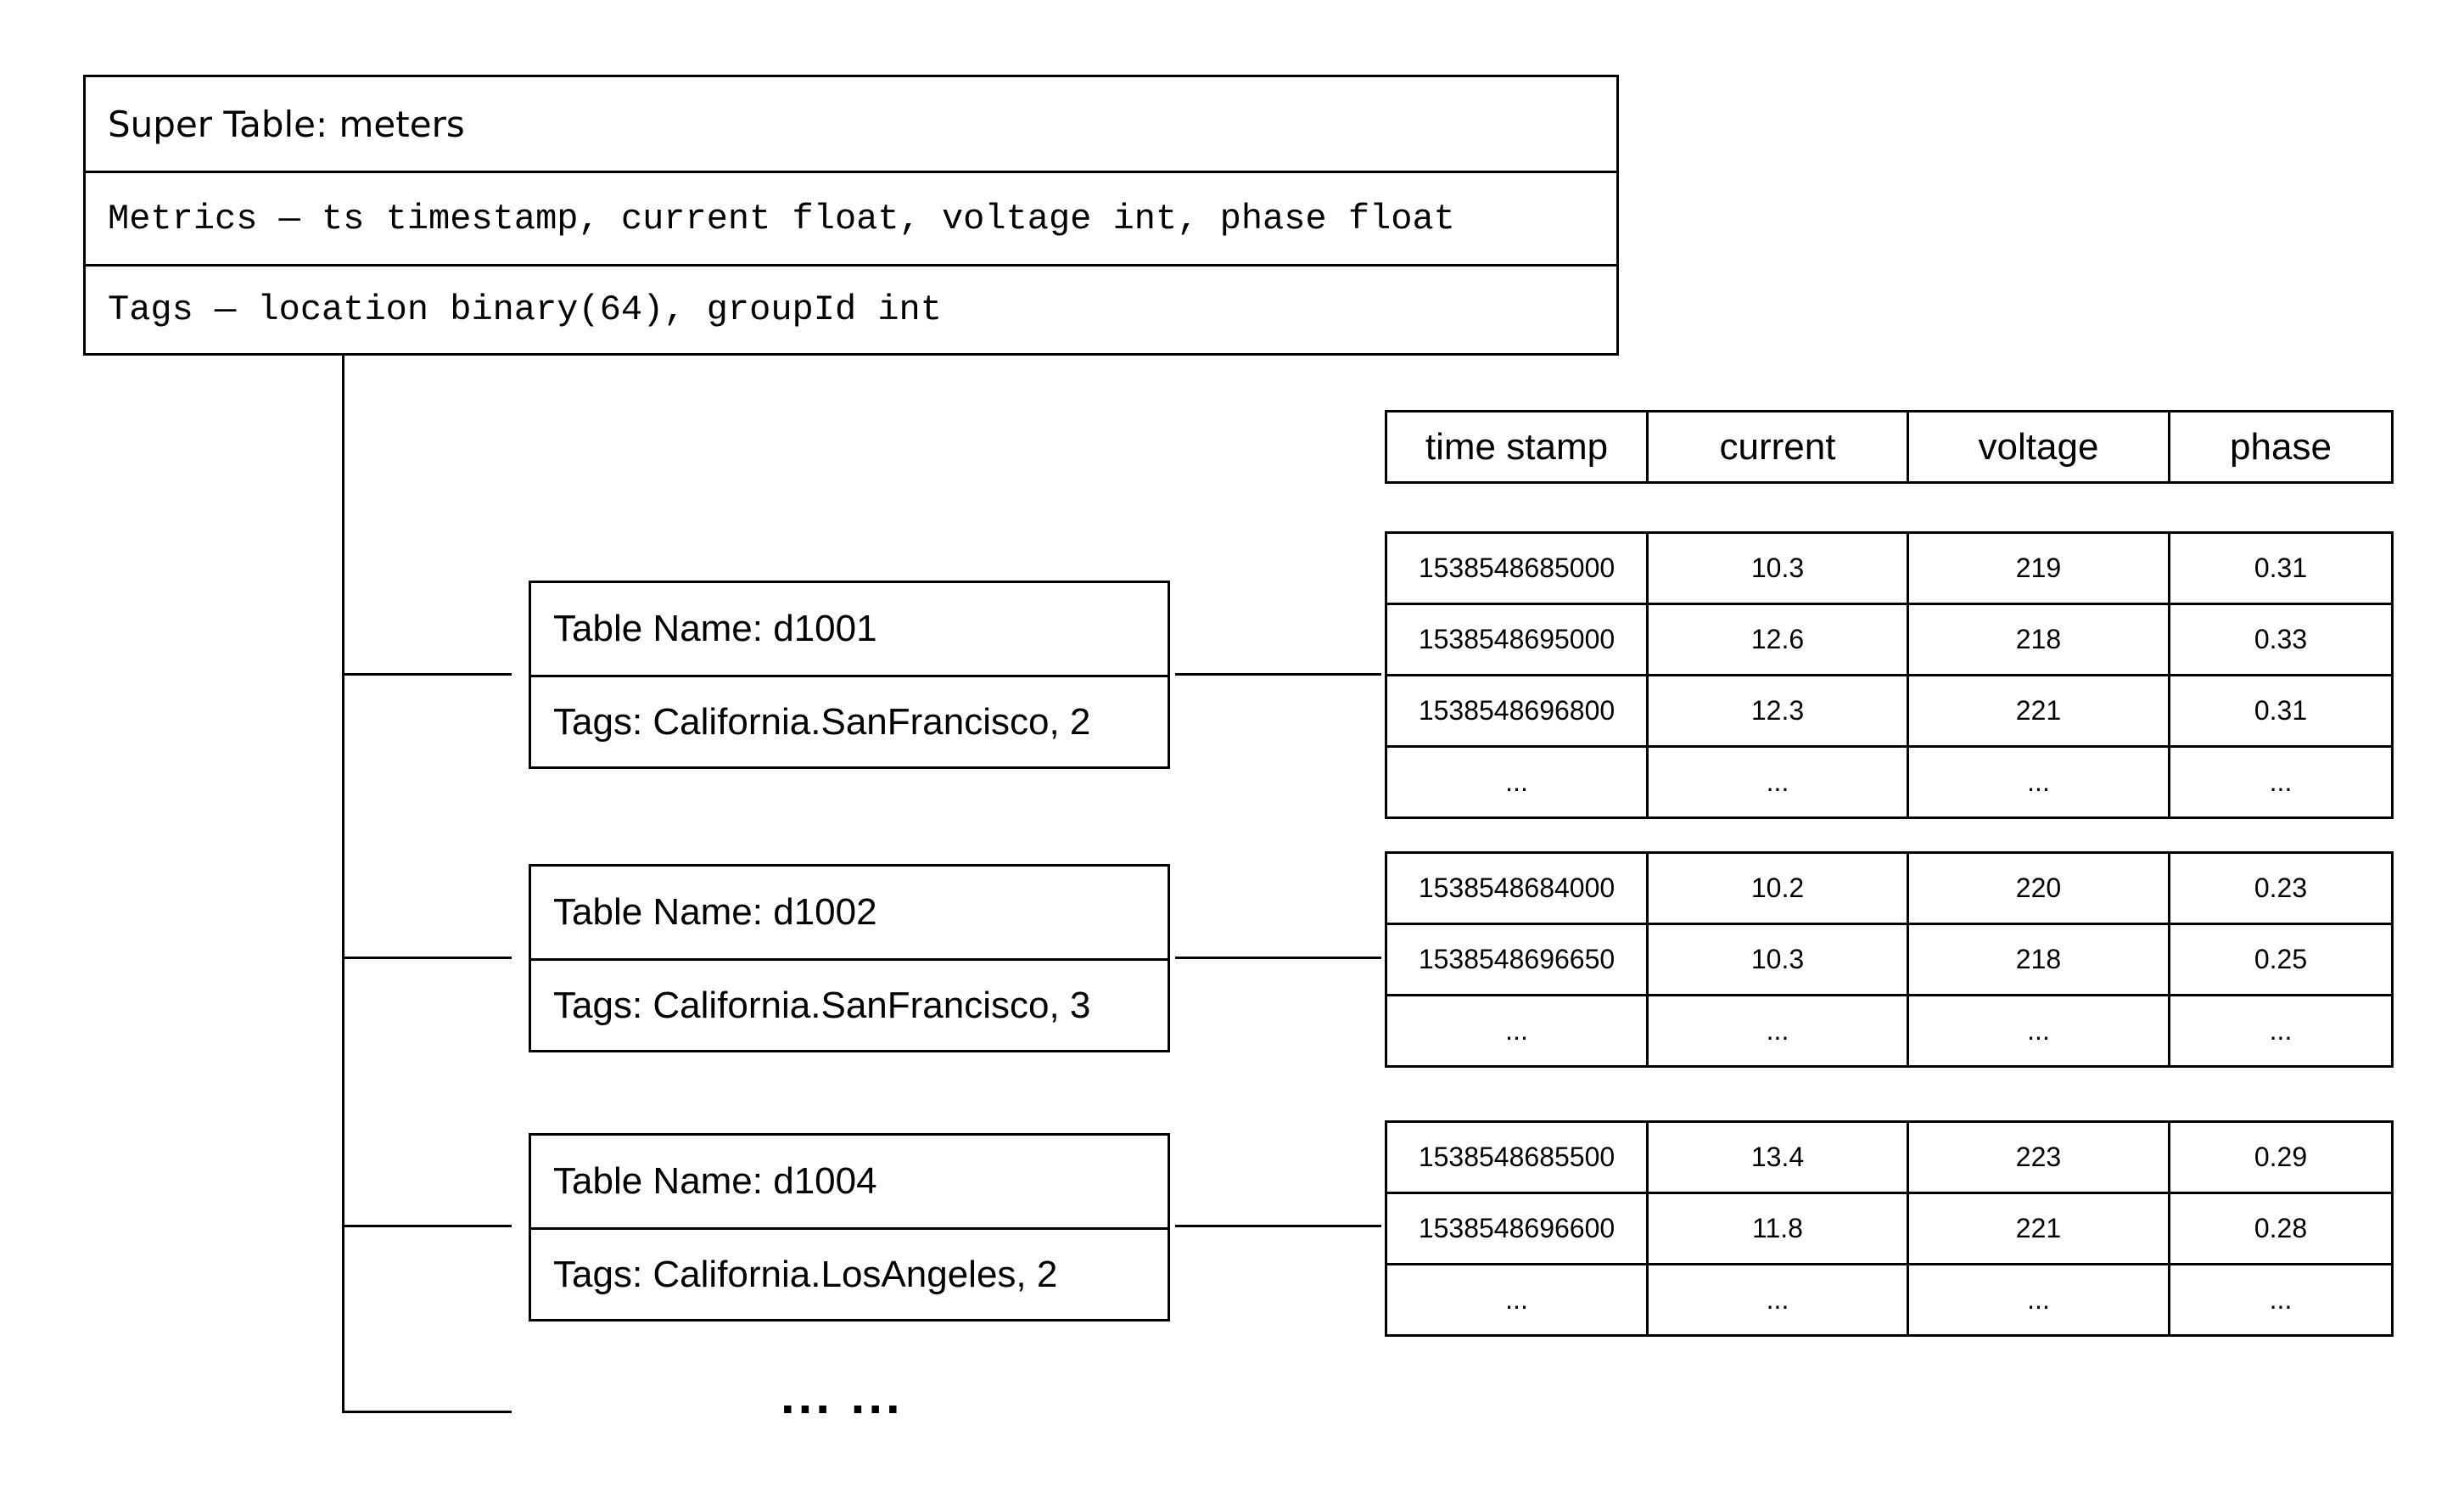  Describe the element at coordinates (2039, 447) in the screenshot. I see `header-cell: voltage` at that location.